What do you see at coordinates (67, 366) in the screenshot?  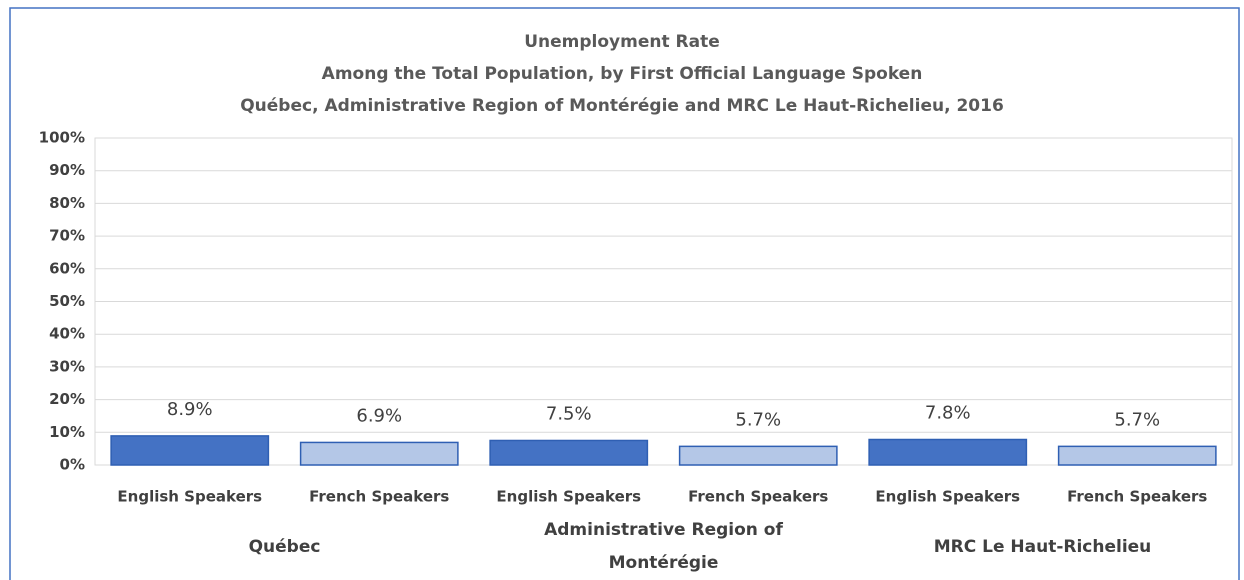 I see `y-tick-label: 30%` at bounding box center [67, 366].